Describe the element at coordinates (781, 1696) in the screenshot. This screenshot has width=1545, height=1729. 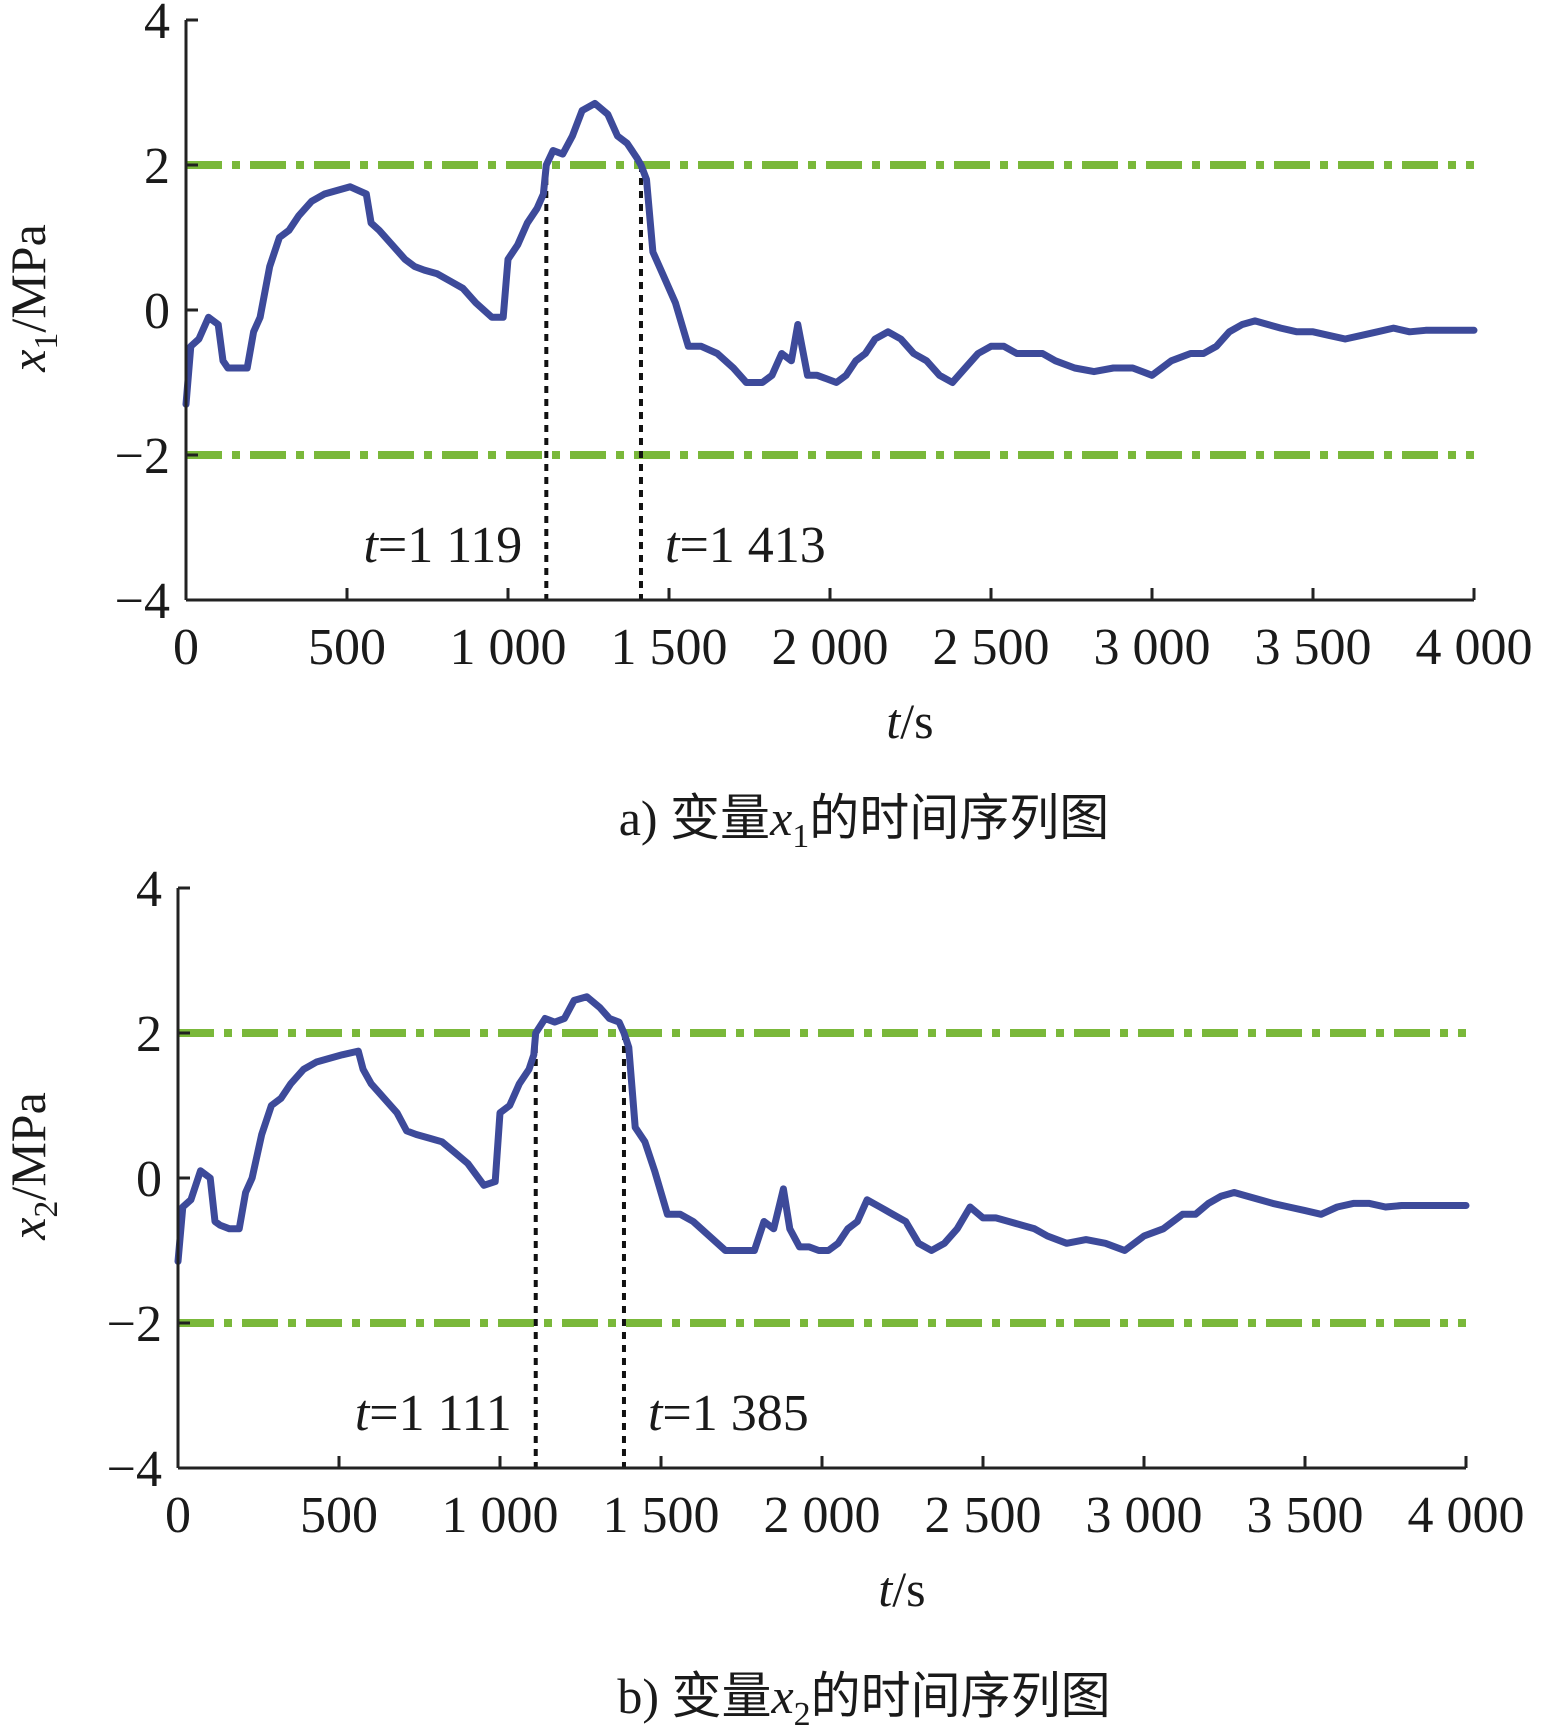
I see `panel-b-caption-var: x` at that location.